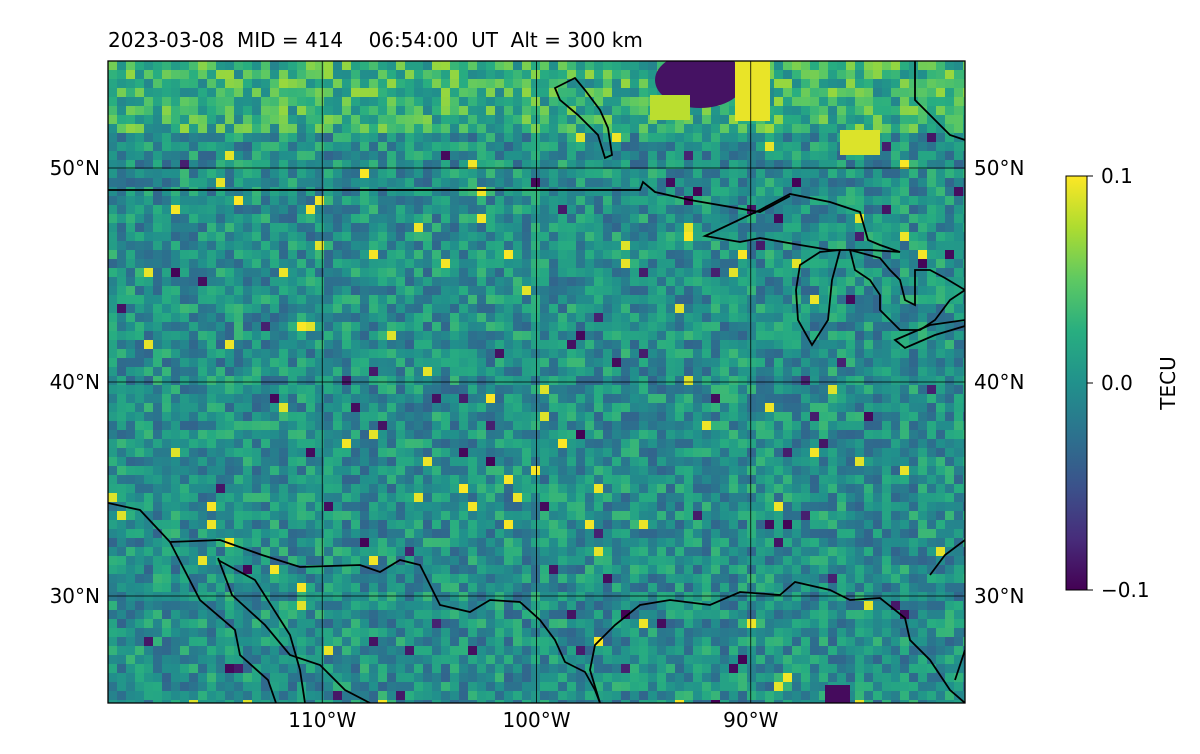 The width and height of the screenshot is (1200, 754). What do you see at coordinates (537, 720) in the screenshot?
I see `lon-tick-label: 100°W` at bounding box center [537, 720].